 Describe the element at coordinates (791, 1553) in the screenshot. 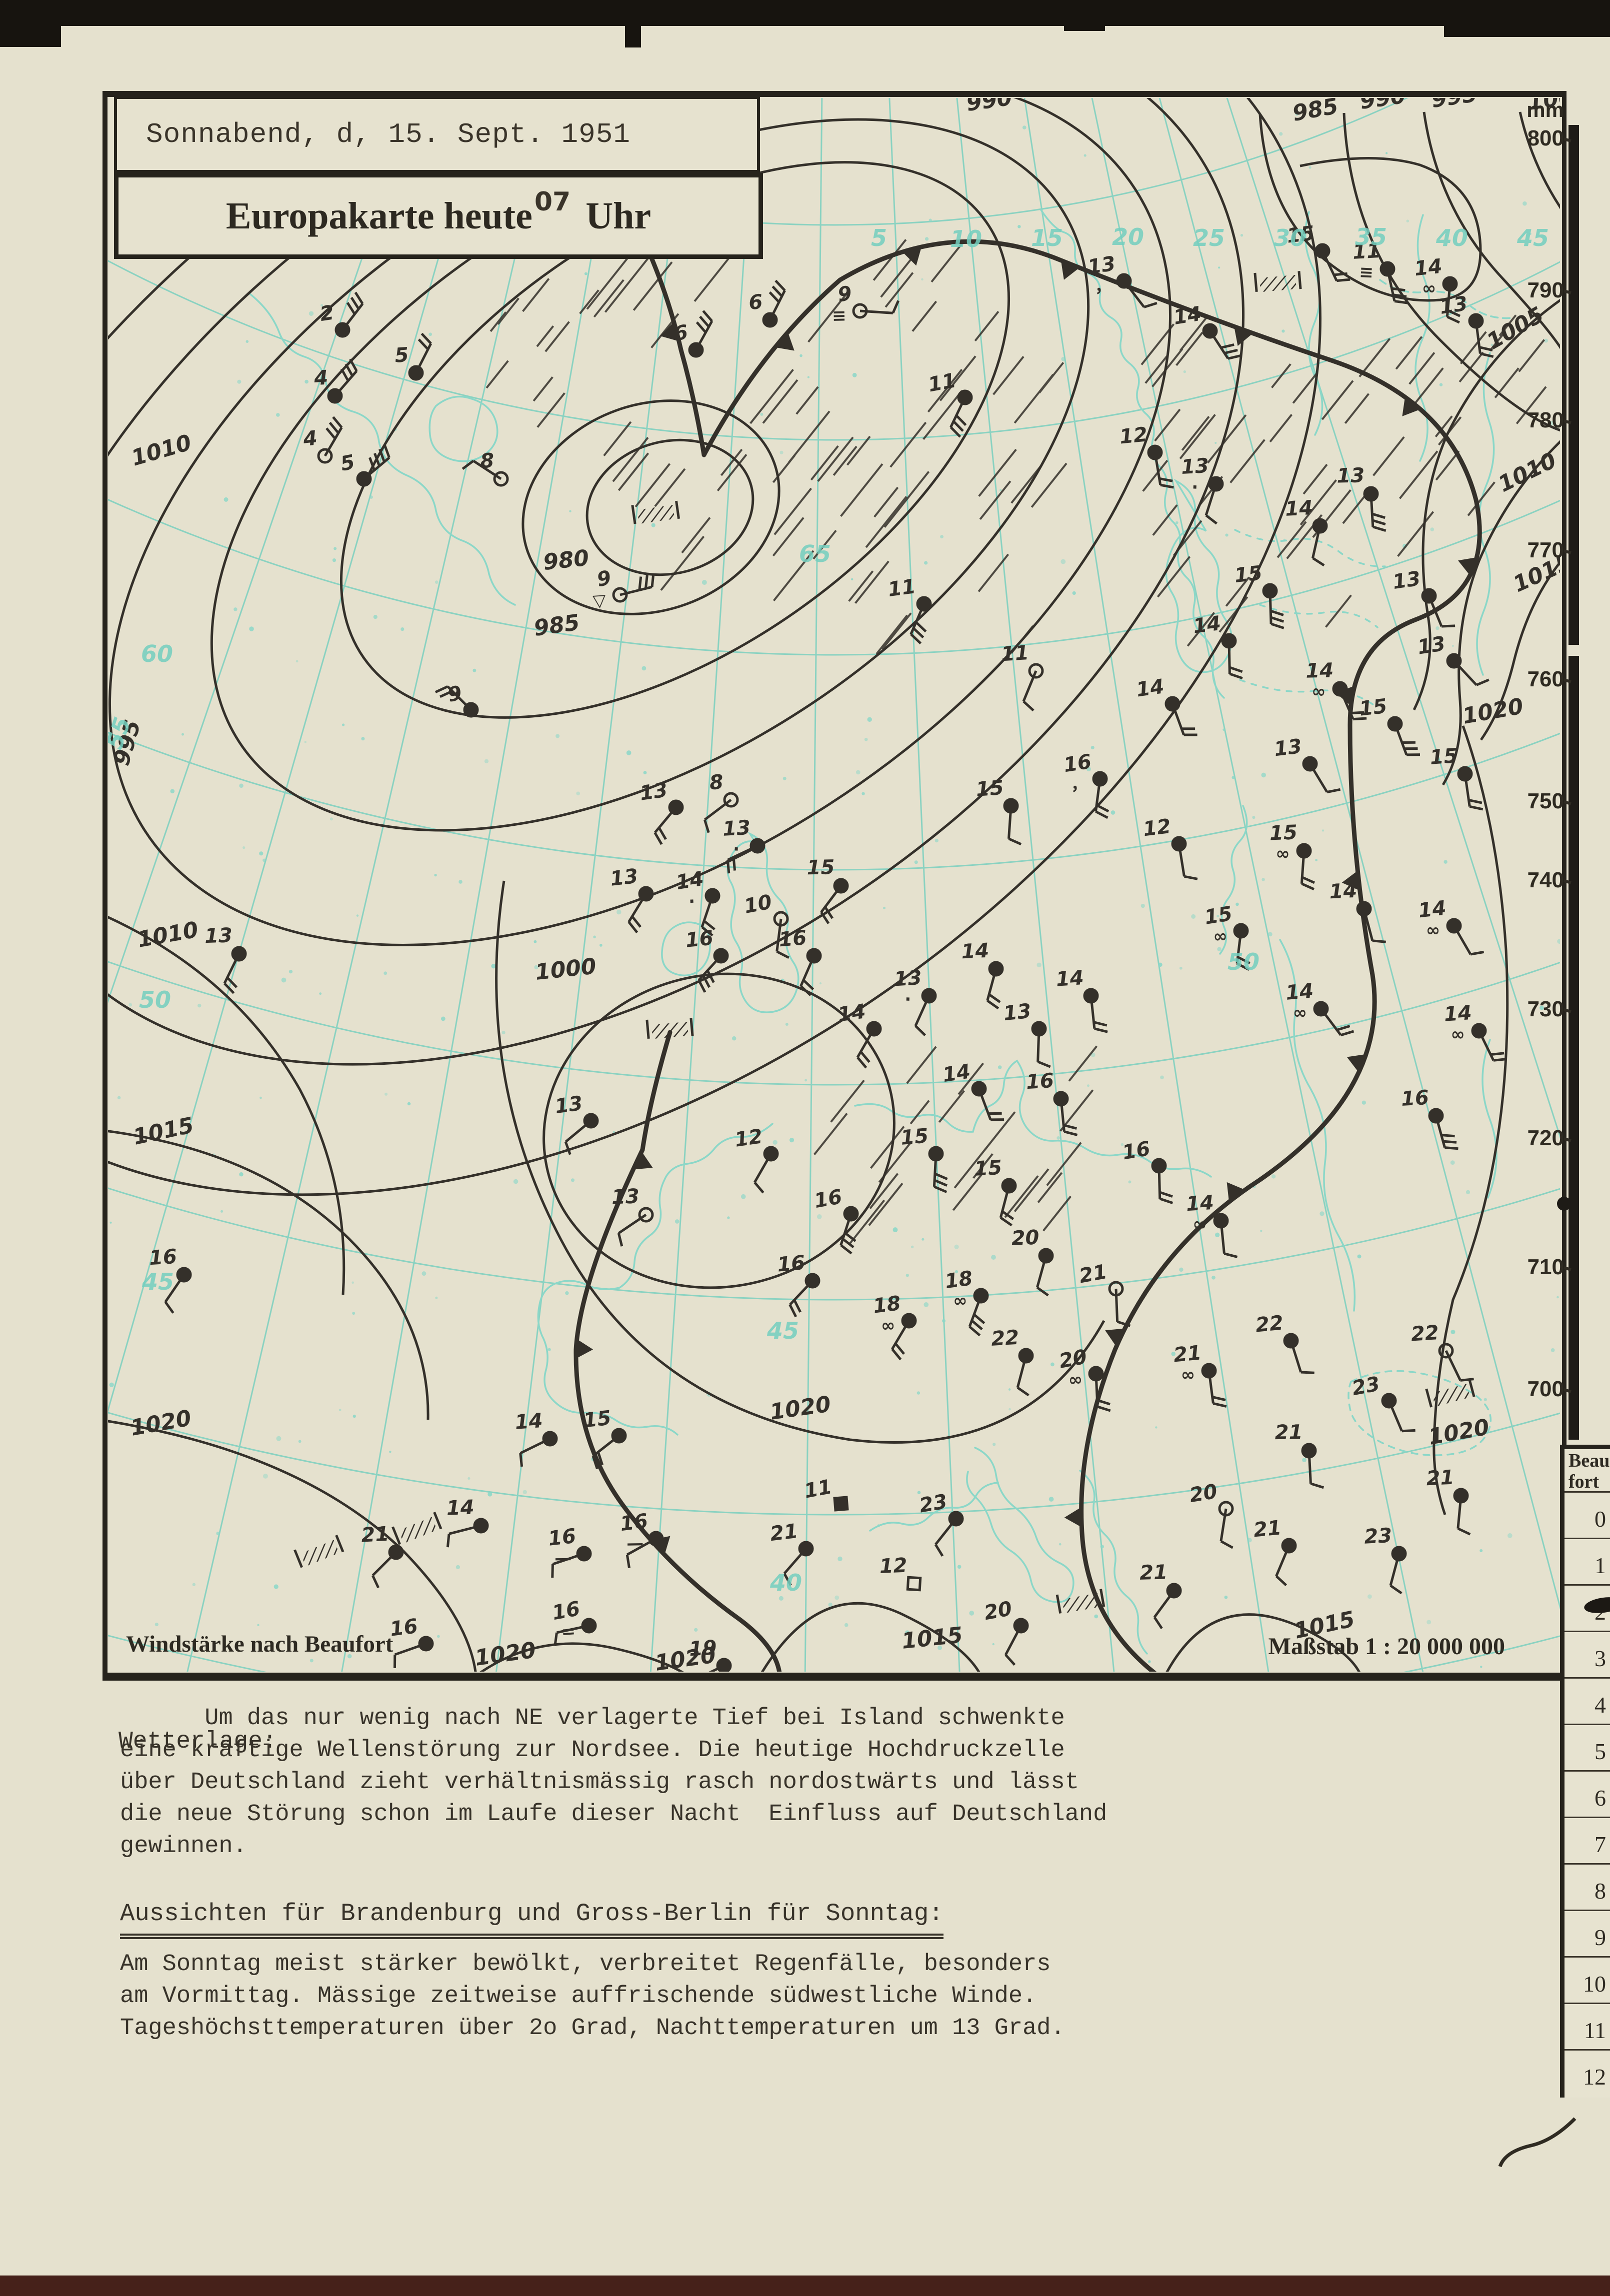

I see `station-plot: 21` at that location.